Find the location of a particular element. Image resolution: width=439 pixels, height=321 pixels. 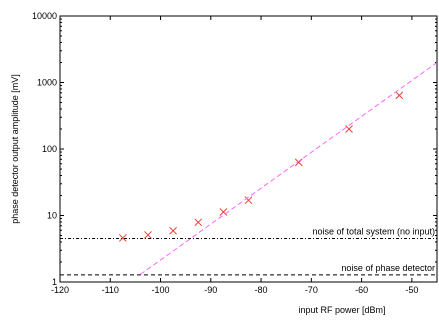

y-axis-label: phase detector output amplitude [mV] is located at coordinates (15, 149).